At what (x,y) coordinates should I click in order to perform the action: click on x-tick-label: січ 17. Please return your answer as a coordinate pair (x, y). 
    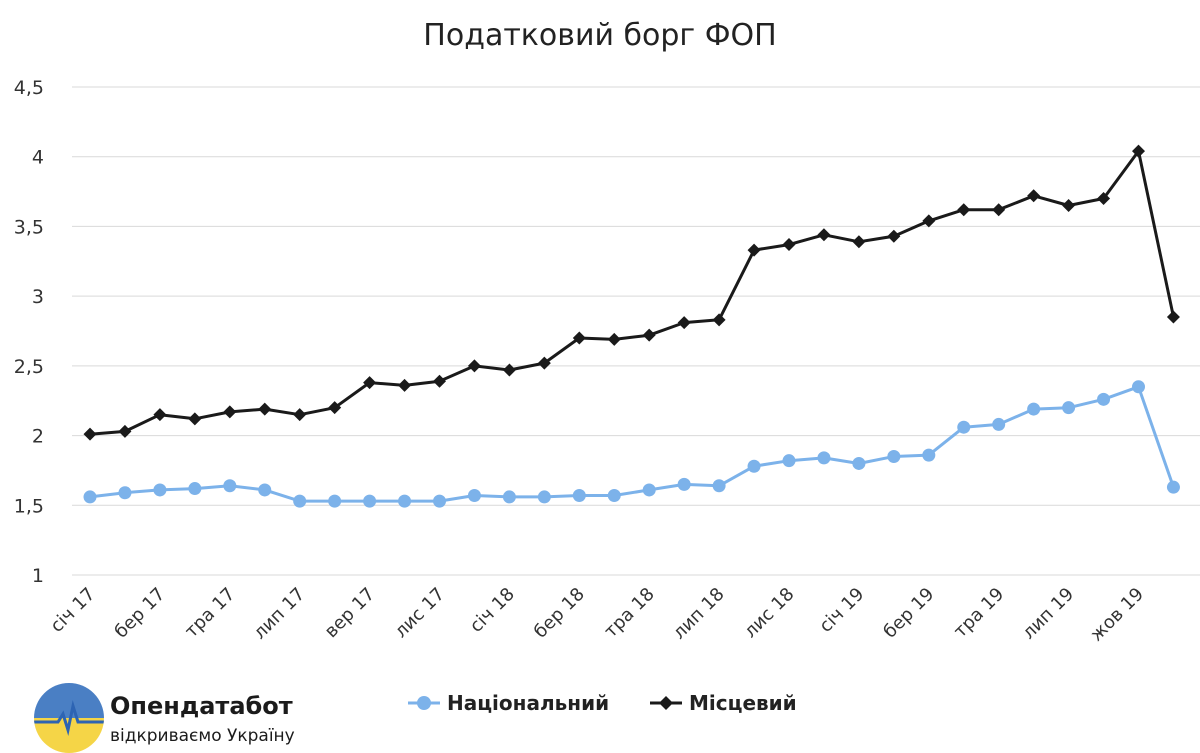
    Looking at the image, I should click on (72, 610).